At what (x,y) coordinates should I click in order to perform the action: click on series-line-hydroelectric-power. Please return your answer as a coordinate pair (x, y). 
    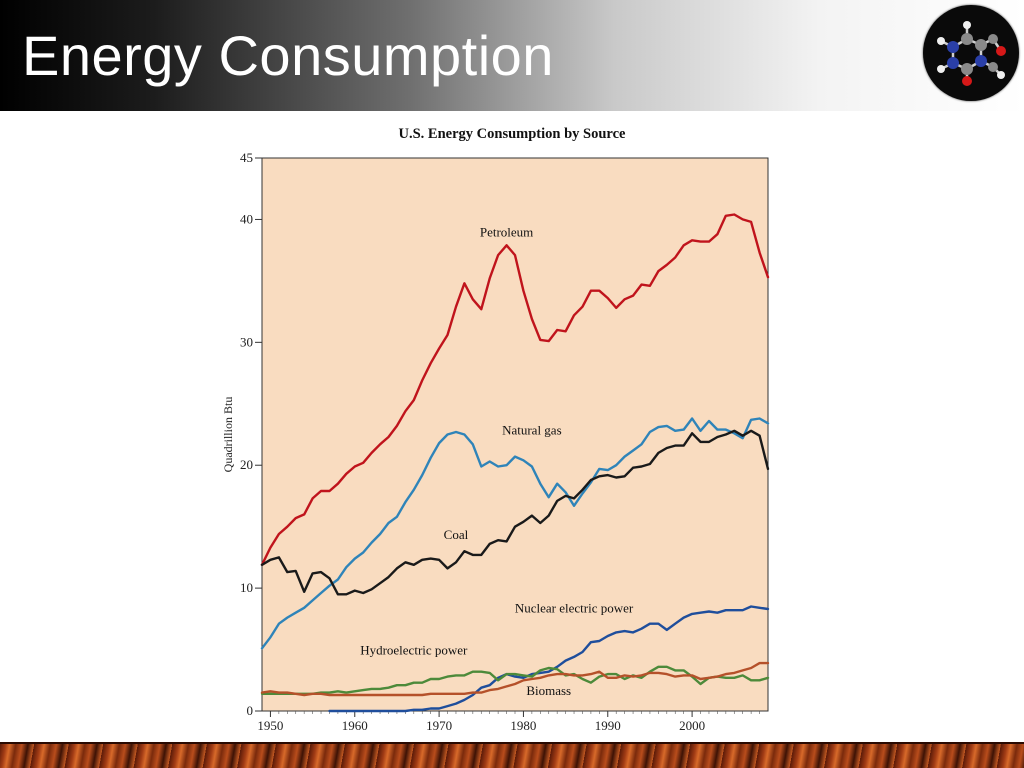
    Looking at the image, I should click on (515, 680).